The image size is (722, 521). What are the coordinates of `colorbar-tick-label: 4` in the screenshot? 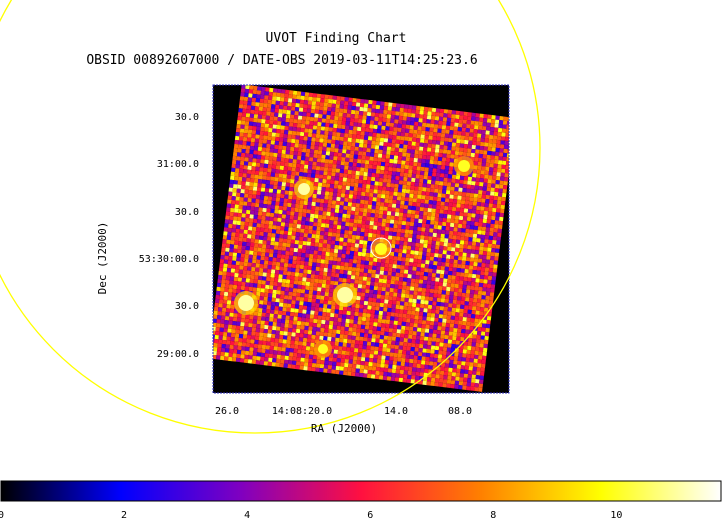 It's located at (247, 515).